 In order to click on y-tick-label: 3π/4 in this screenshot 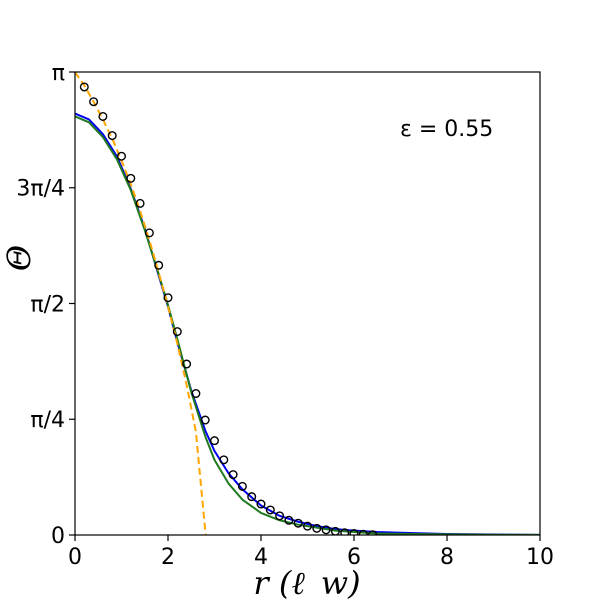, I will do `click(40, 189)`.